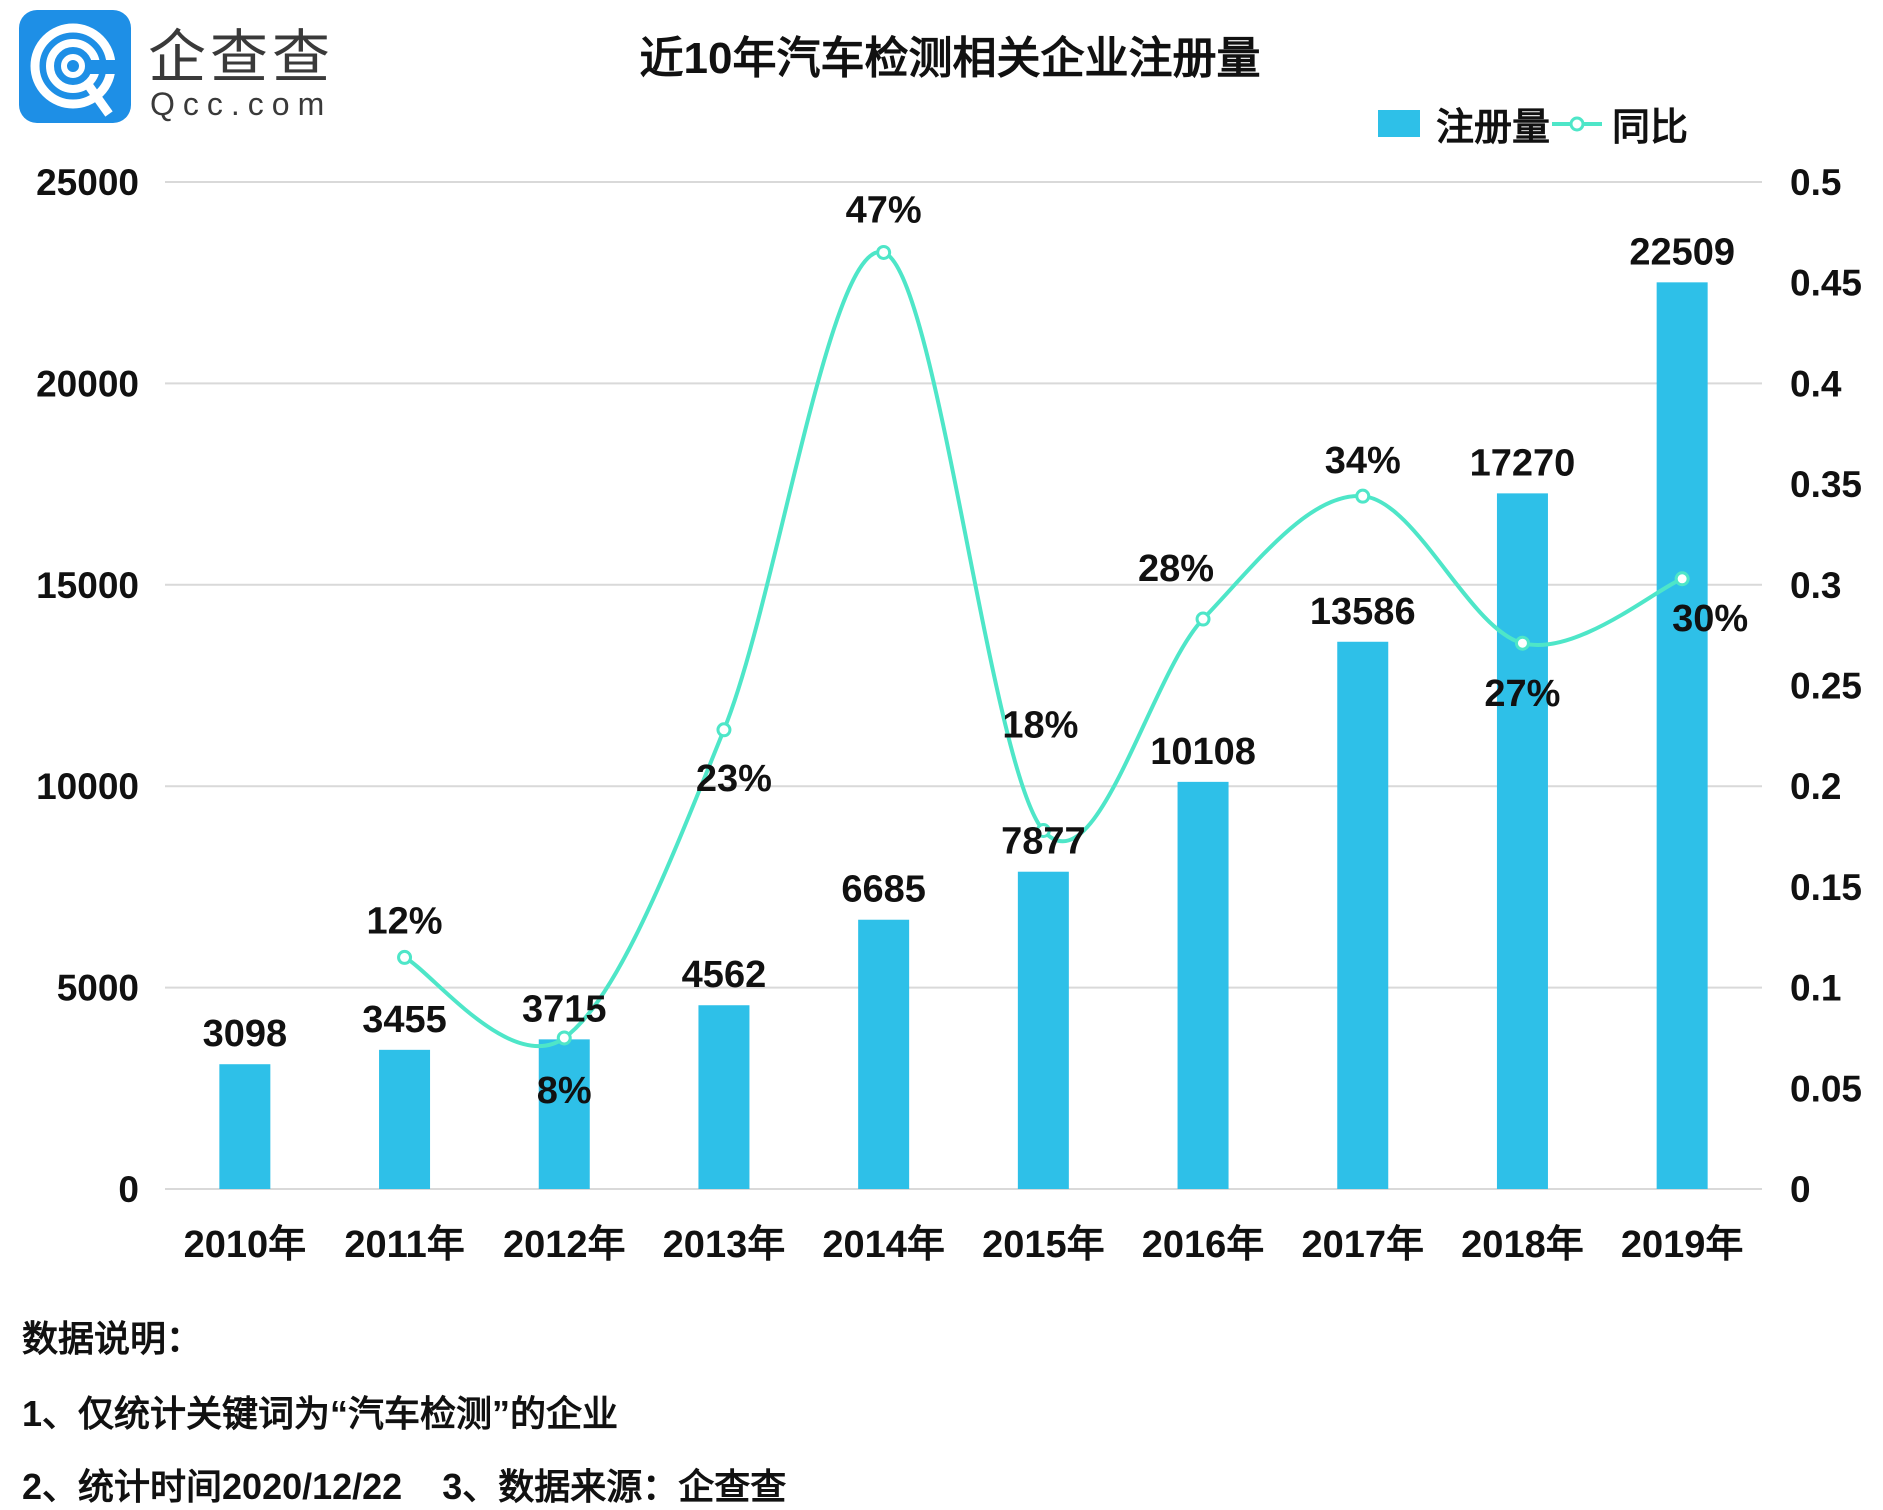  What do you see at coordinates (1203, 1245) in the screenshot?
I see `x-tick-label: 2016年` at bounding box center [1203, 1245].